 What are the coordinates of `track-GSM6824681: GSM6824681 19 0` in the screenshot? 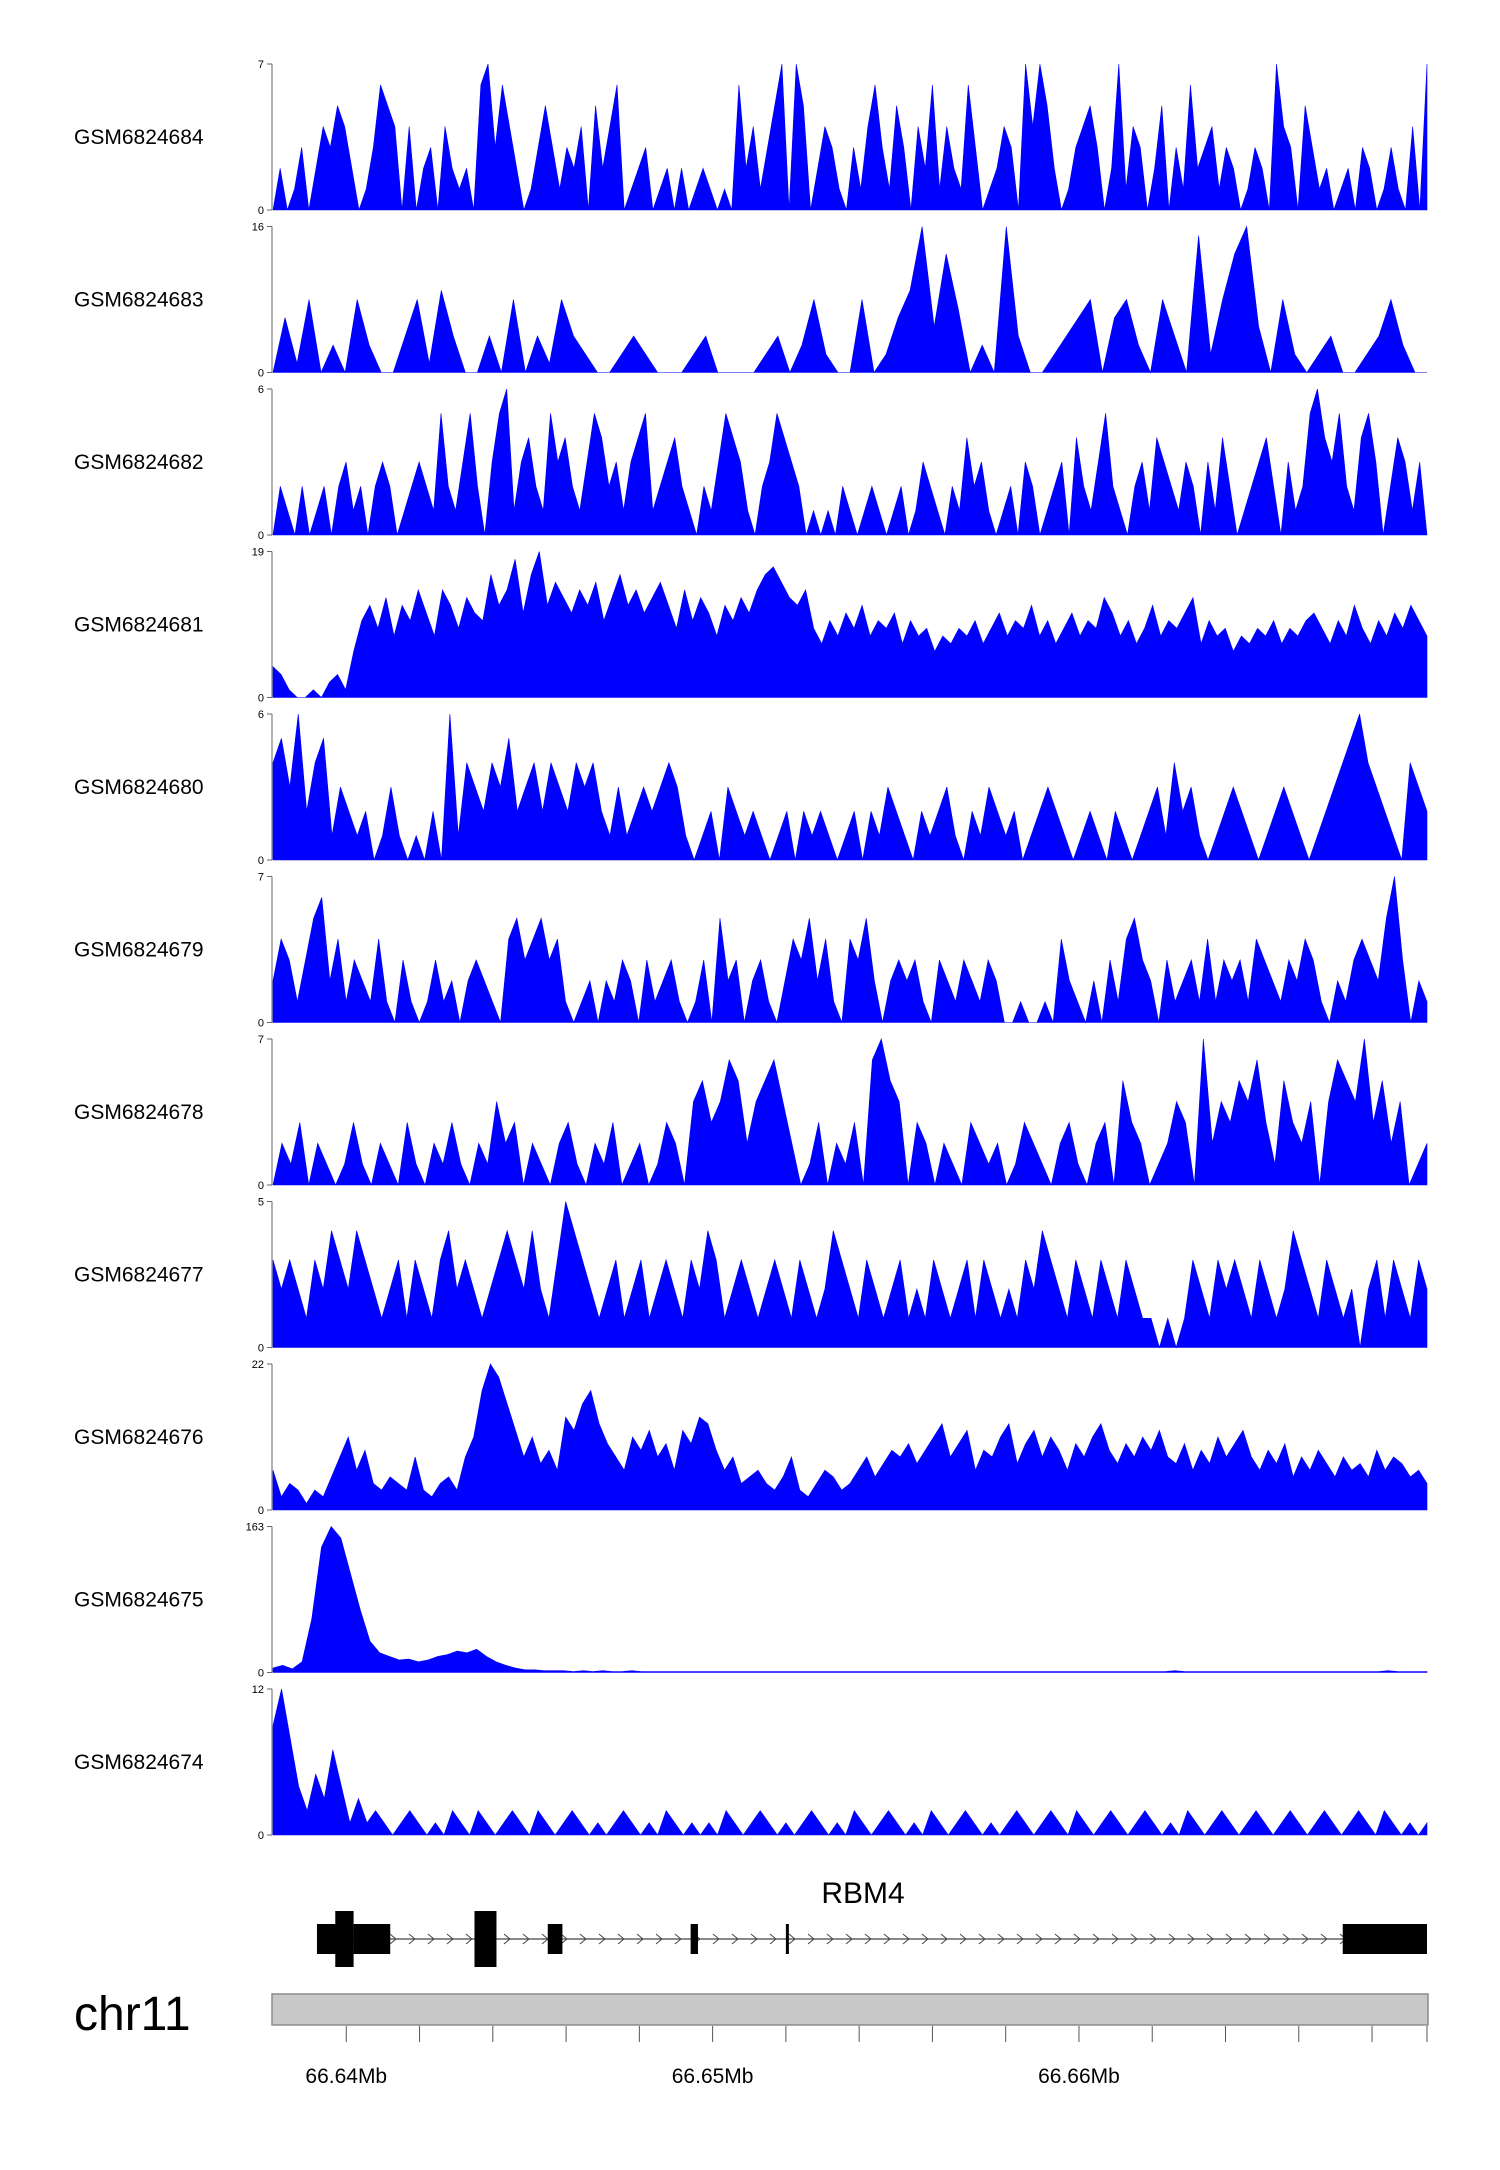 It's located at (751, 626).